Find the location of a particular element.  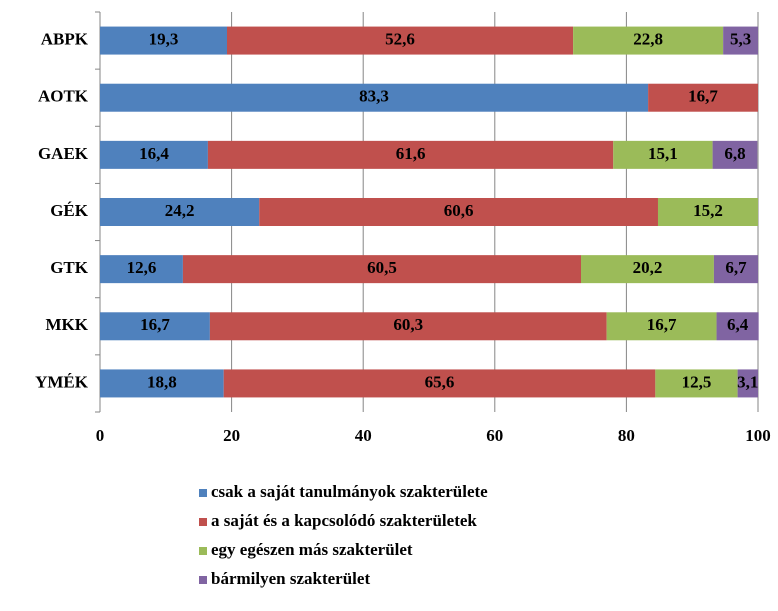

y-tick-label: YMÉK is located at coordinates (62, 381).